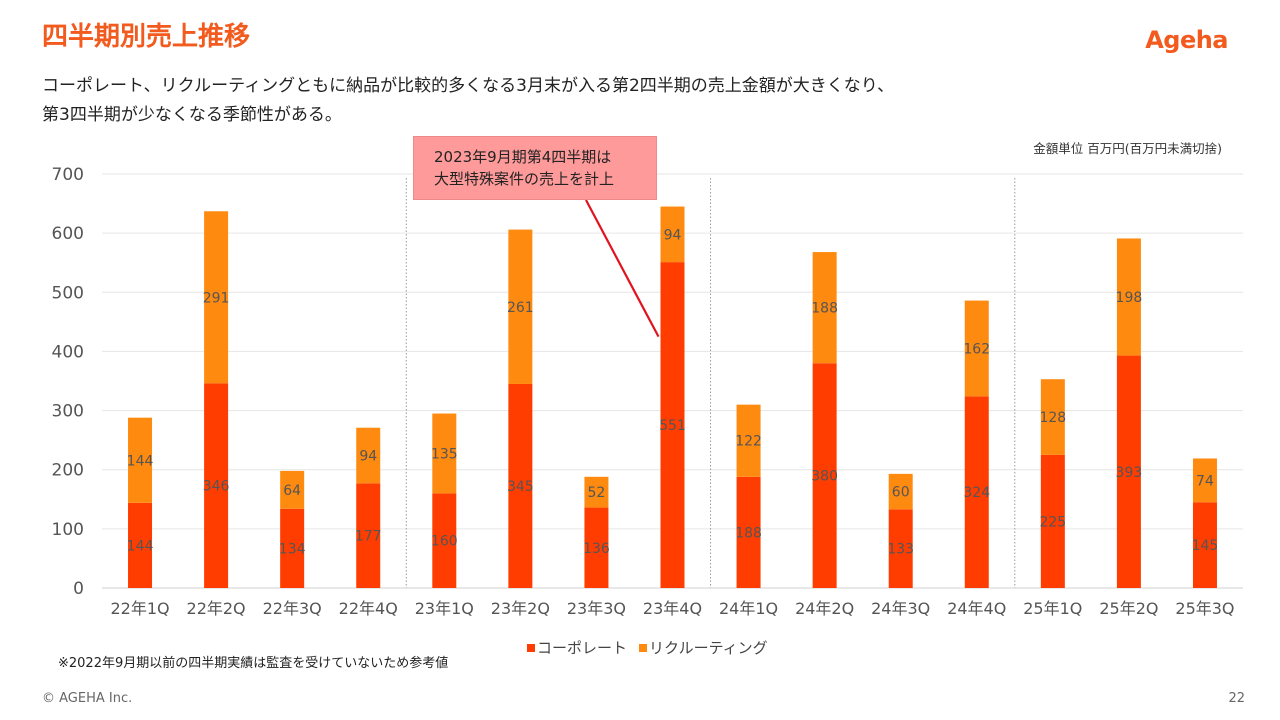  I want to click on y-tick-label: 100, so click(68, 530).